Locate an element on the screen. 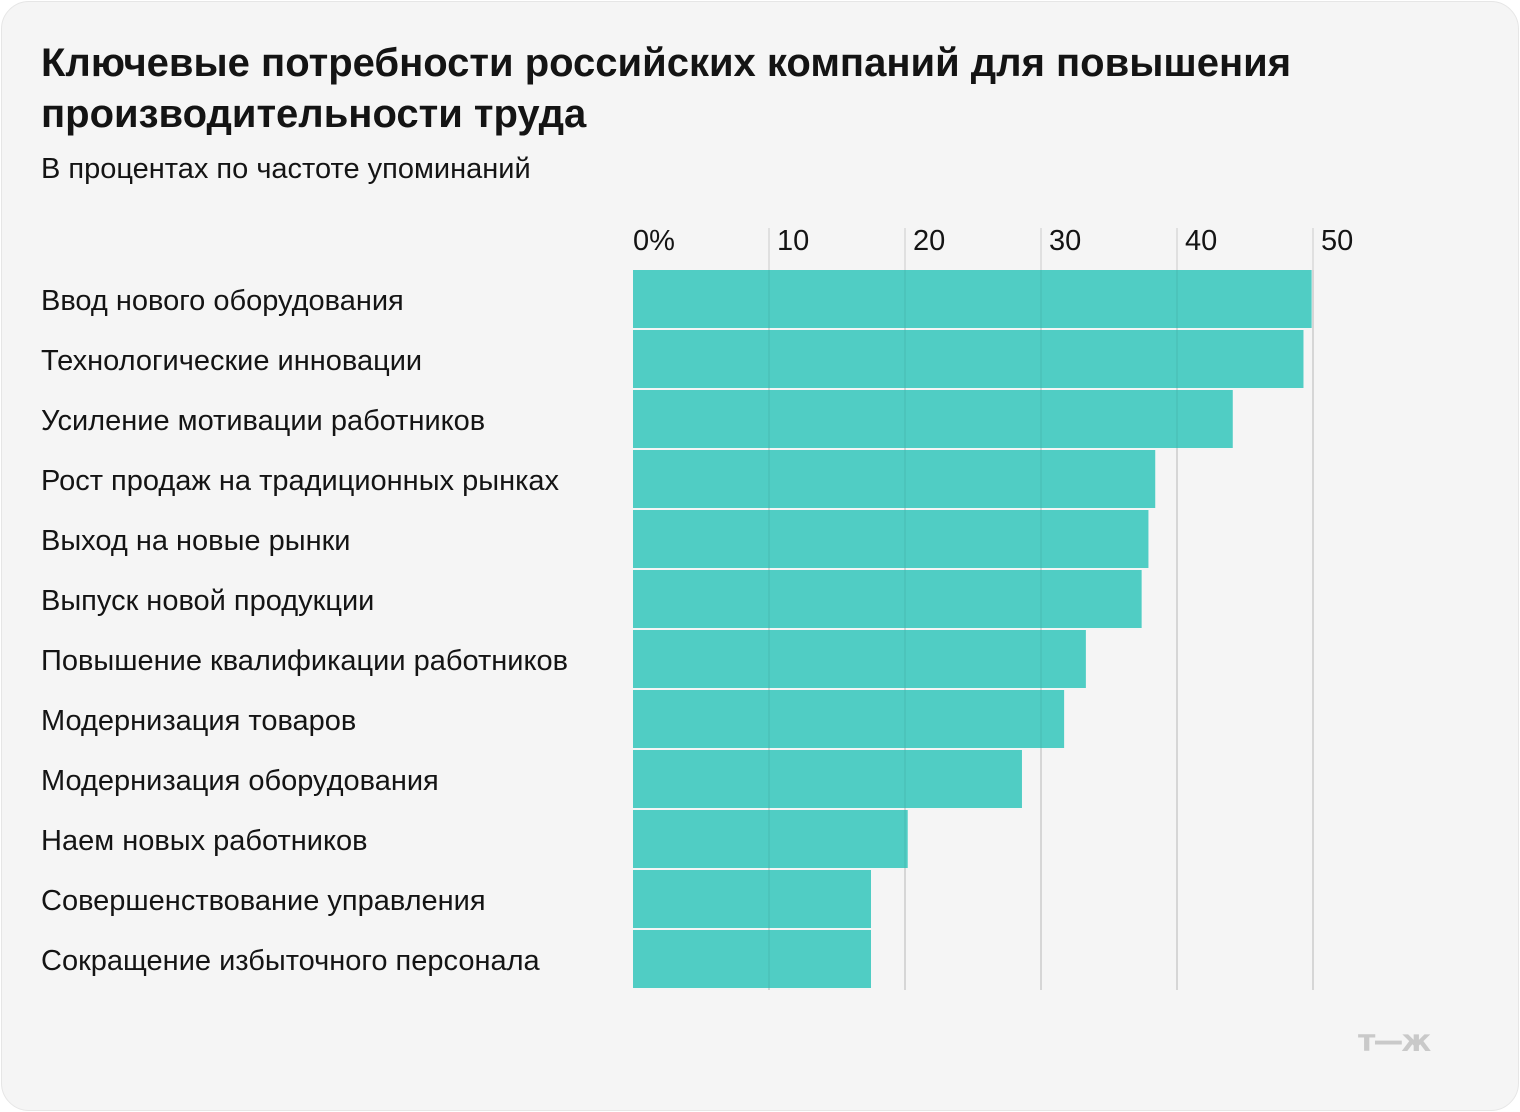 This screenshot has height=1112, width=1520. category-label-1: Ввод нового оборудования is located at coordinates (222, 301).